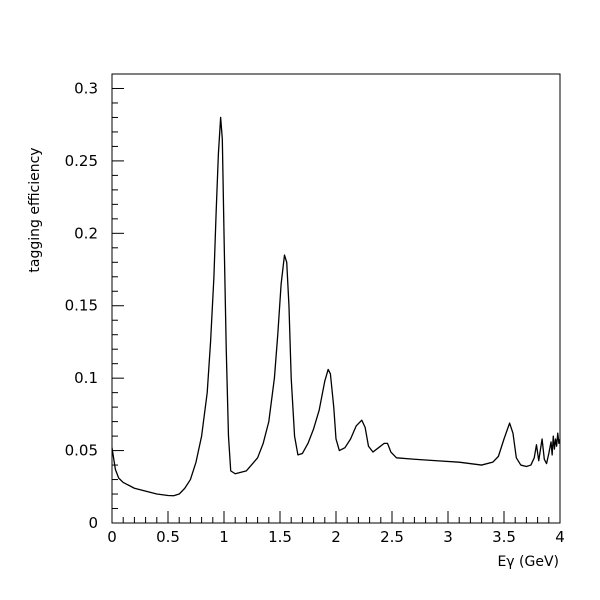 The image size is (600, 600). What do you see at coordinates (336, 517) in the screenshot?
I see `x-axis-ticks` at bounding box center [336, 517].